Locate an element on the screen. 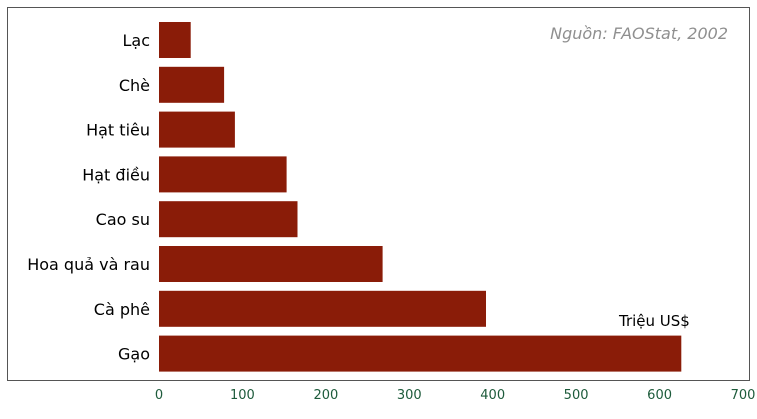 The image size is (757, 419). x-tick-label-600: 600 is located at coordinates (659, 395).